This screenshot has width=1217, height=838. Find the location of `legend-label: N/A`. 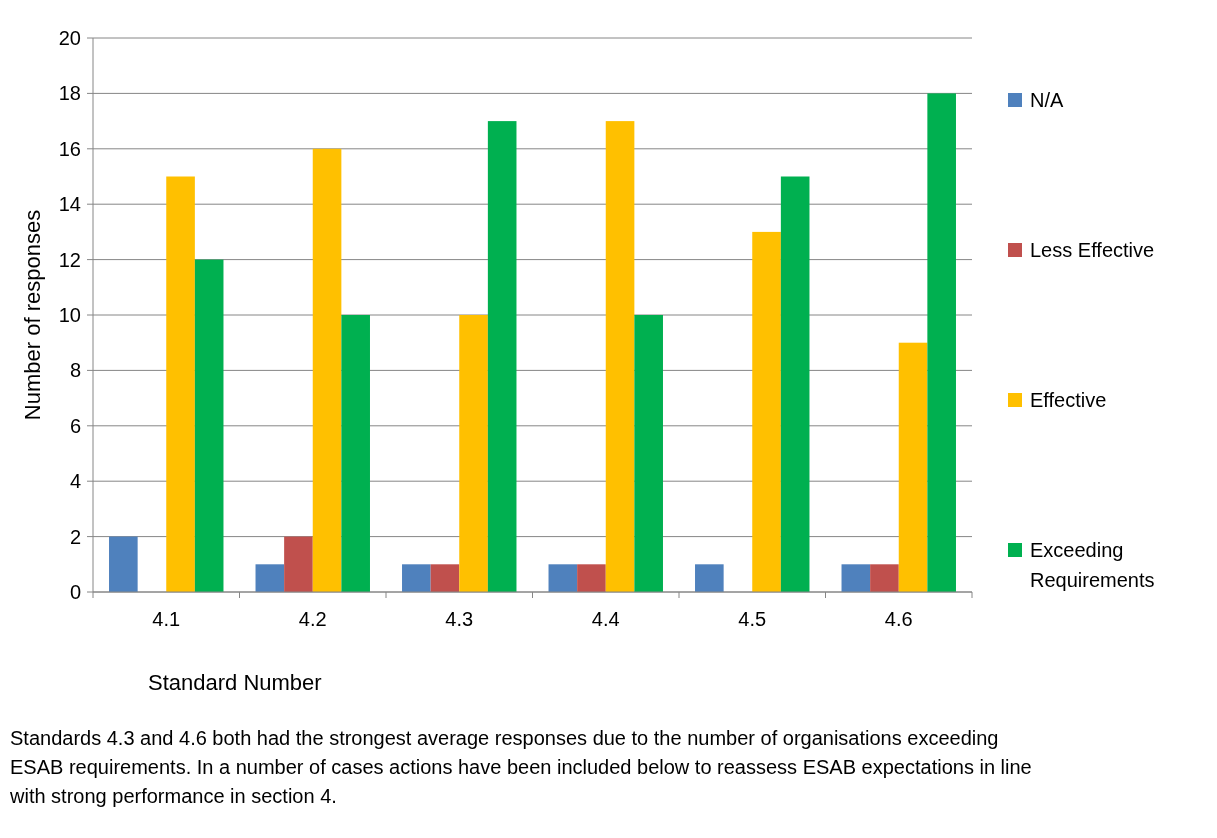

legend-label: N/A is located at coordinates (1047, 100).